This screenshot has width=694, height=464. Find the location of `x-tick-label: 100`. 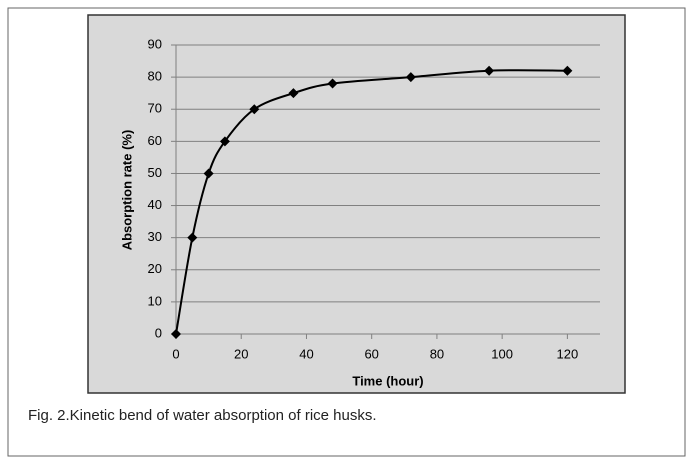

x-tick-label: 100 is located at coordinates (502, 353).